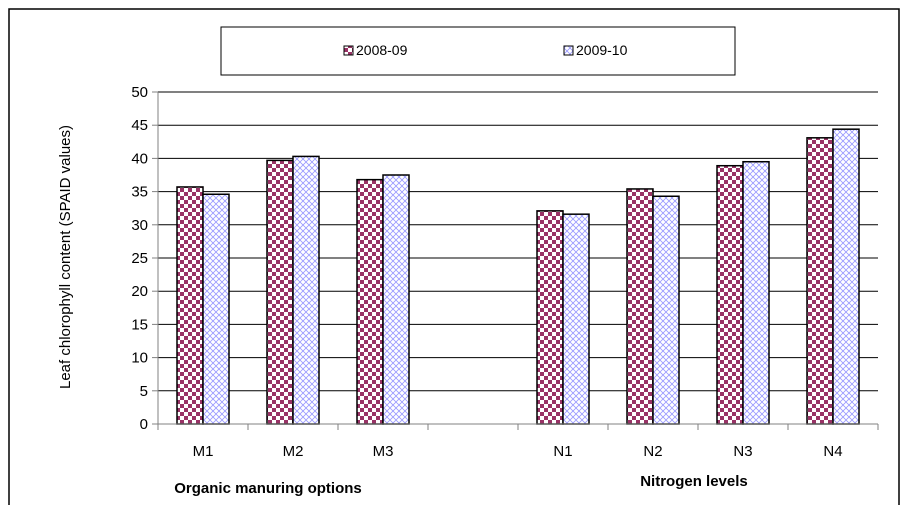 Image resolution: width=908 pixels, height=510 pixels. I want to click on group-label-nitrogen: Nitrogen levels, so click(694, 481).